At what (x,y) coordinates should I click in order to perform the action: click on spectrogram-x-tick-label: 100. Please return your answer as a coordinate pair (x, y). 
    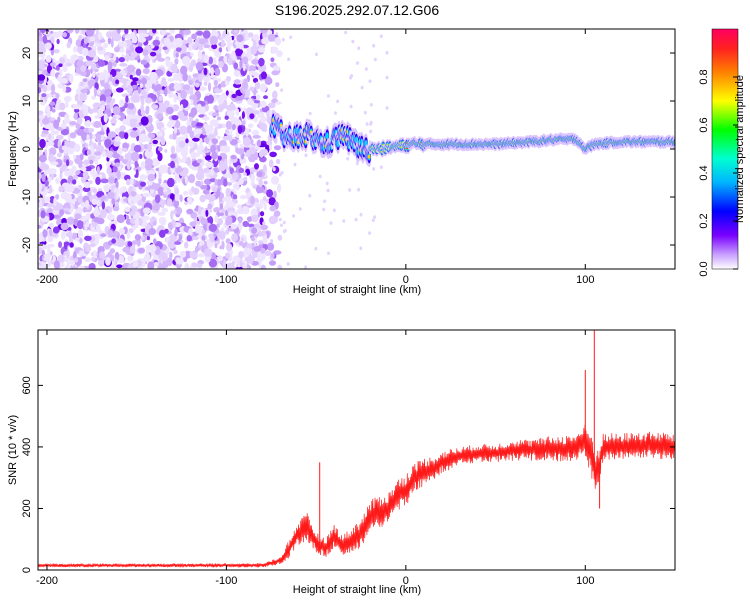
    Looking at the image, I should click on (585, 280).